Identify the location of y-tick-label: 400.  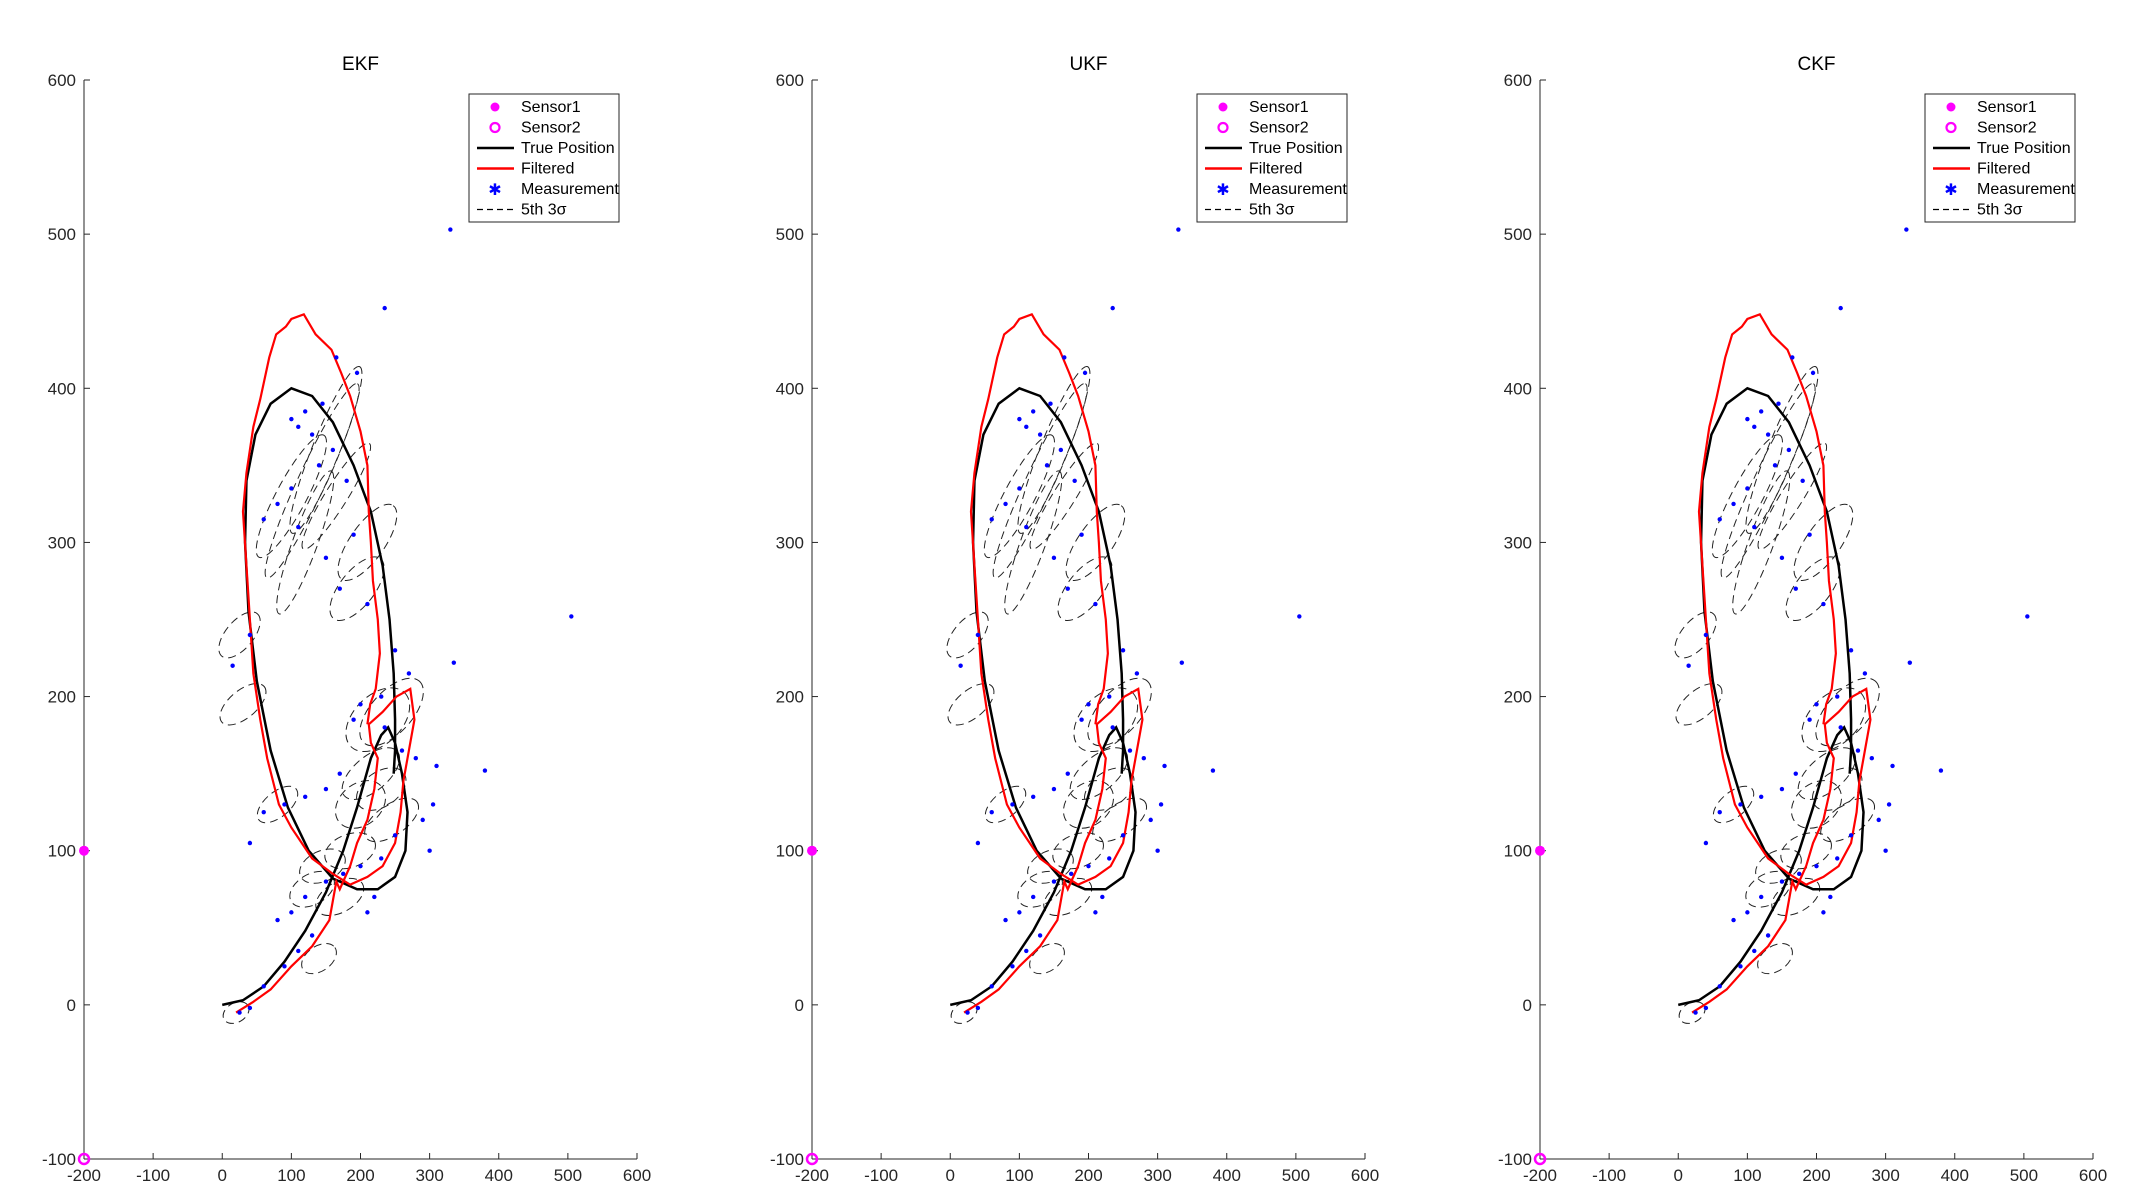
(1518, 388).